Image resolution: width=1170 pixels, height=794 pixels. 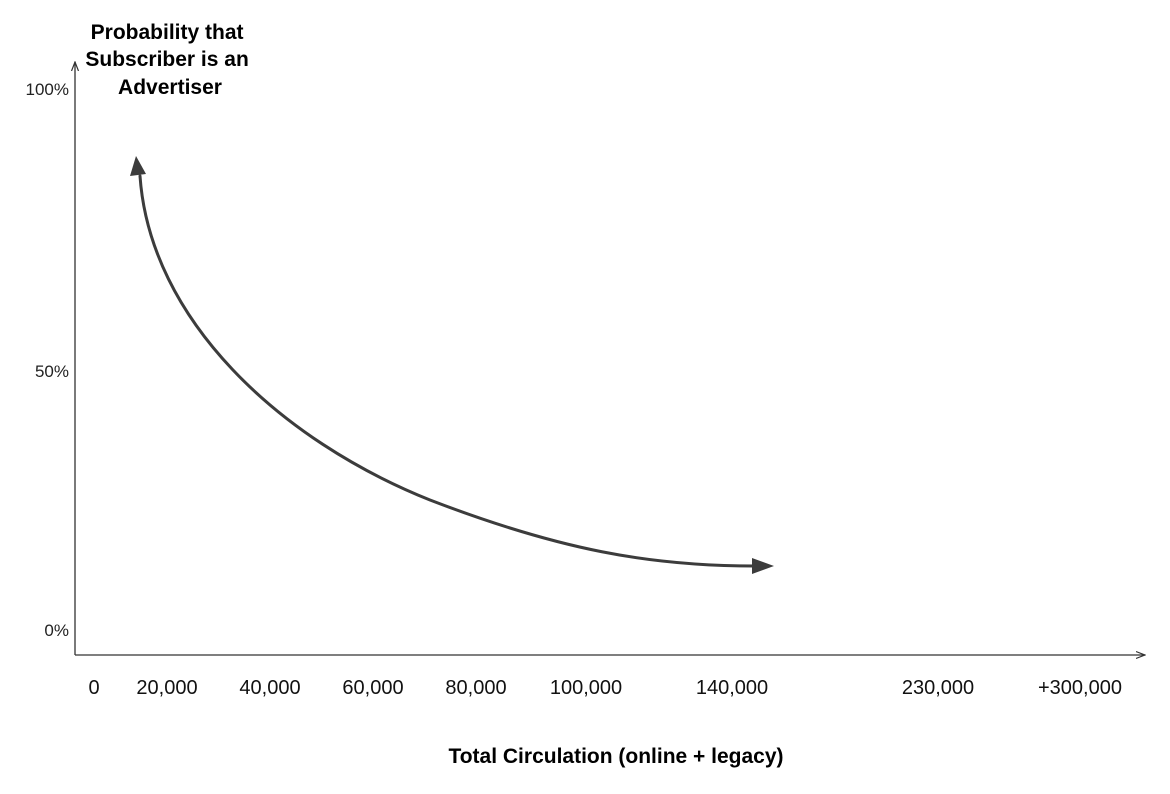 I want to click on x-tick-230000: 230,000, so click(x=938, y=688).